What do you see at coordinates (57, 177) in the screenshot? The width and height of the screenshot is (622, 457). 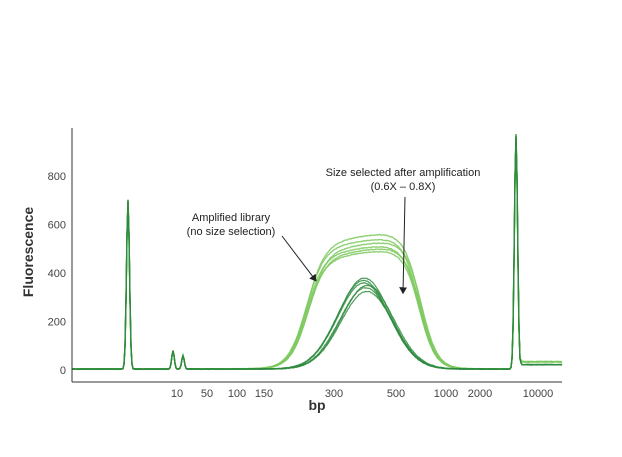 I see `y-tick-label: 800` at bounding box center [57, 177].